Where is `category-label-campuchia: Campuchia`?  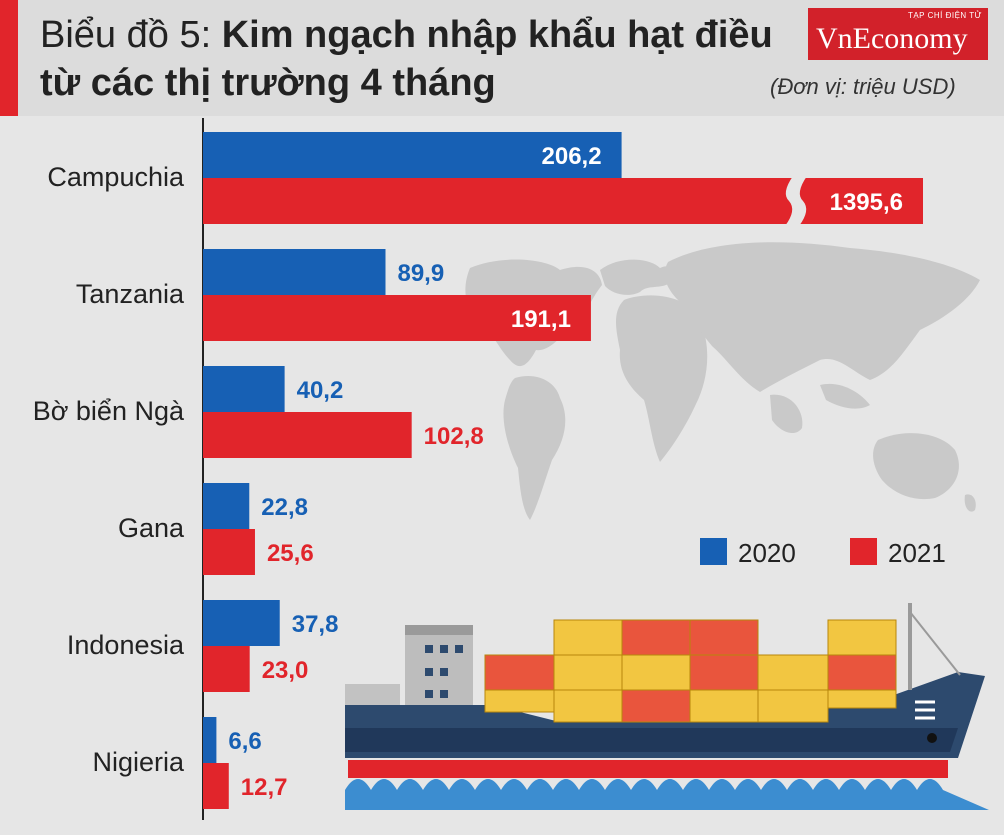 category-label-campuchia: Campuchia is located at coordinates (116, 177).